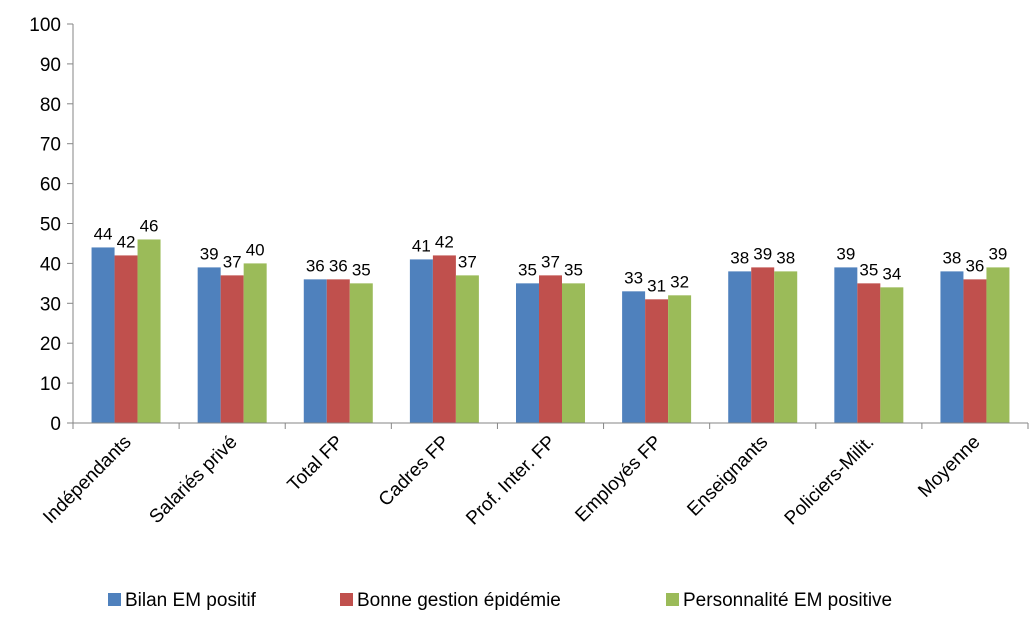 The width and height of the screenshot is (1036, 623). Describe the element at coordinates (633, 277) in the screenshot. I see `data-label: 33` at that location.